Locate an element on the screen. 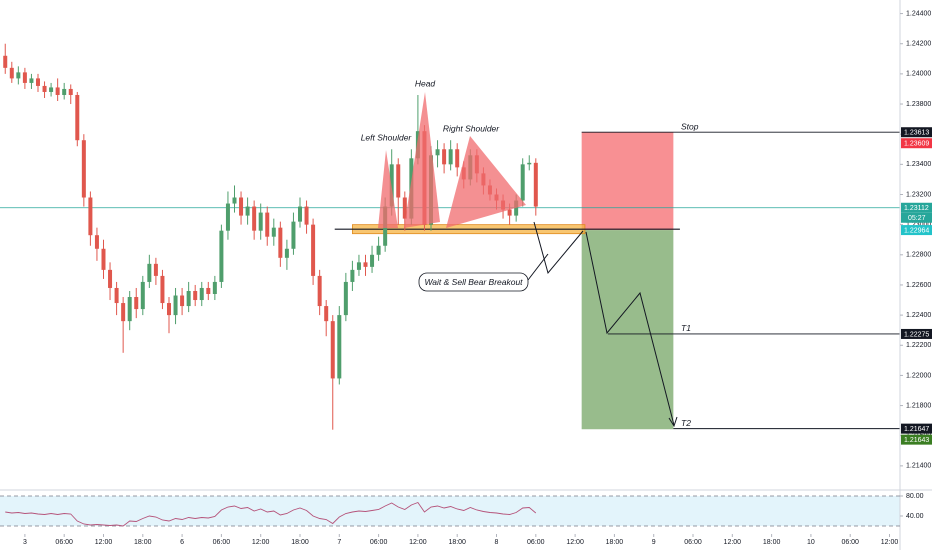  left-shoulder-label: Left Shoulder is located at coordinates (387, 137).